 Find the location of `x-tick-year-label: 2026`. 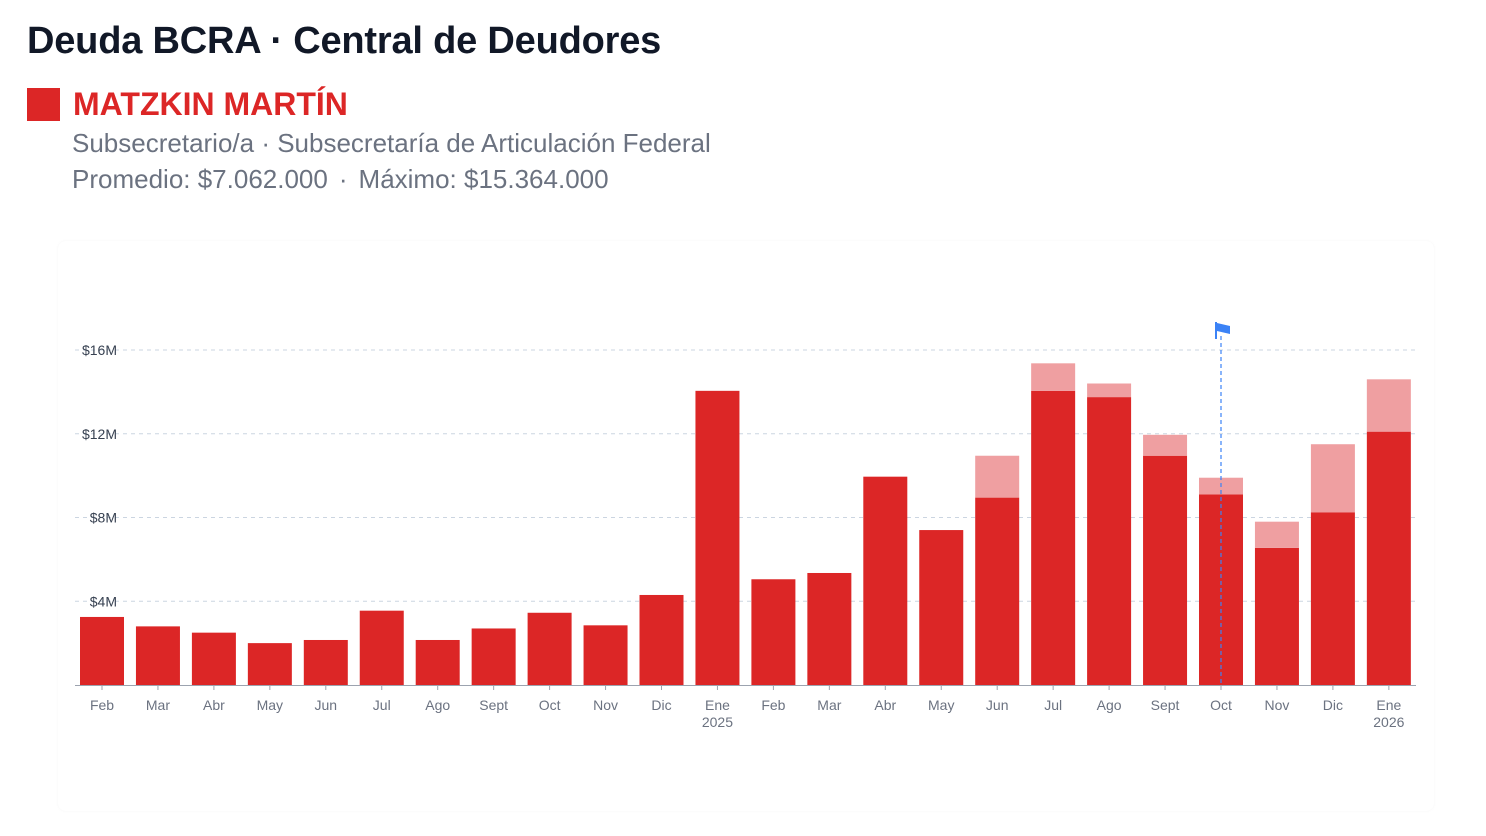

x-tick-year-label: 2026 is located at coordinates (1388, 722).